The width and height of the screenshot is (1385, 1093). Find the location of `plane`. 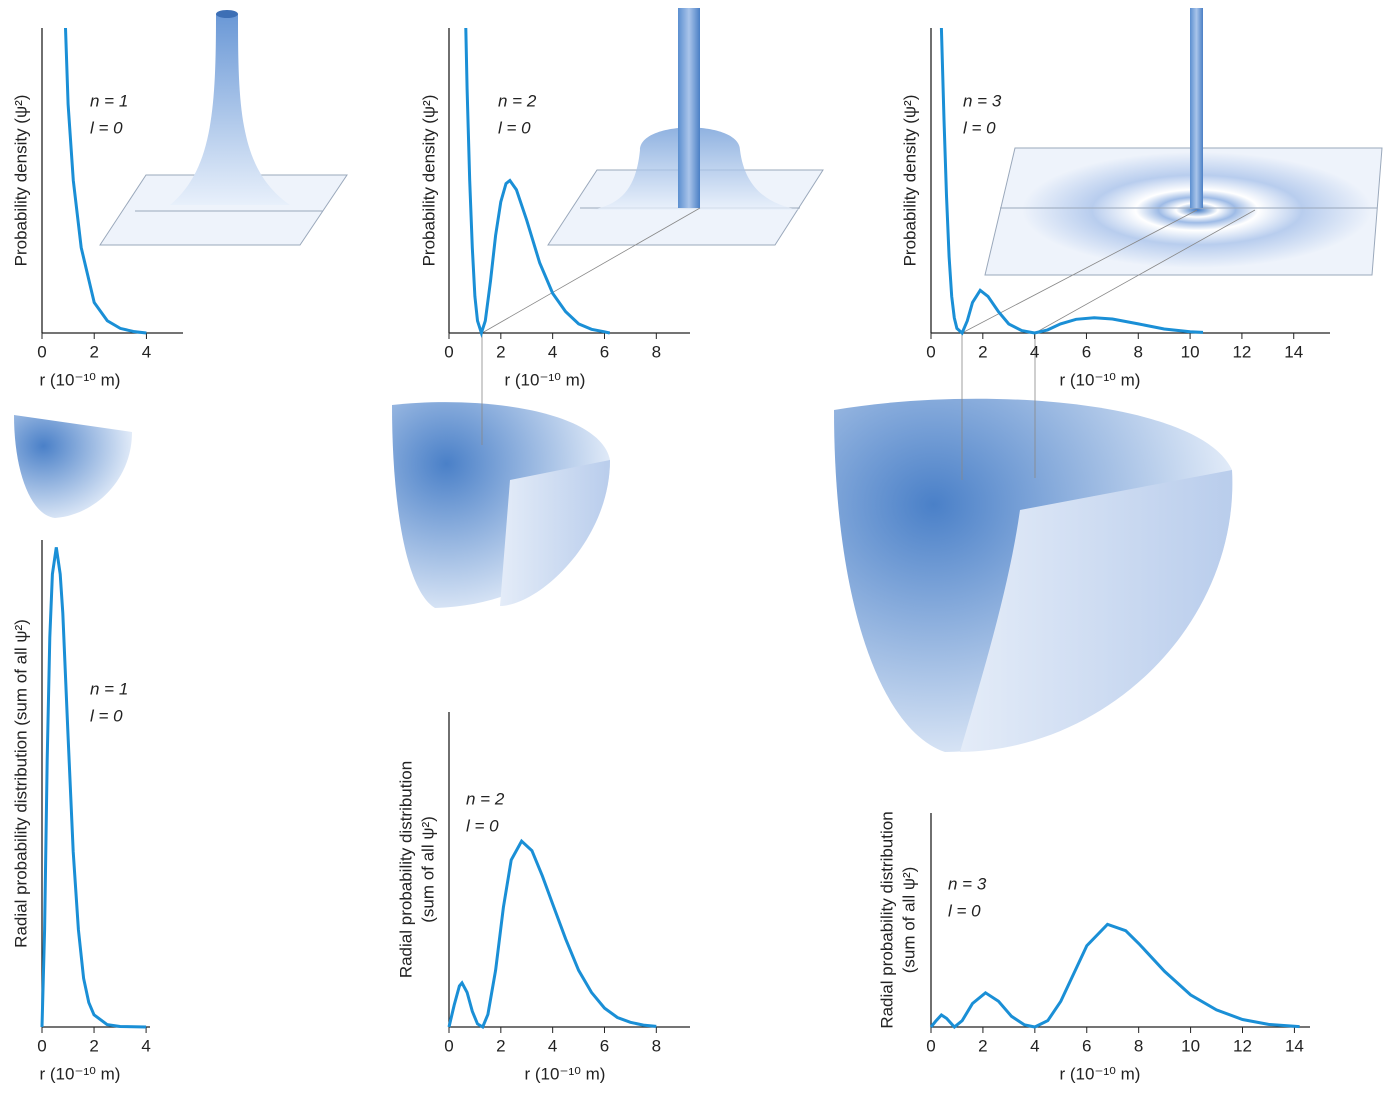

plane is located at coordinates (223, 210).